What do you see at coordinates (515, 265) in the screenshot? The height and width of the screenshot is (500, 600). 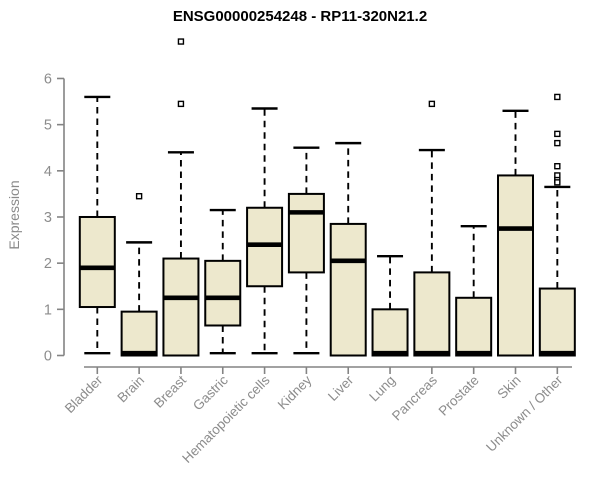 I see `box-skin` at bounding box center [515, 265].